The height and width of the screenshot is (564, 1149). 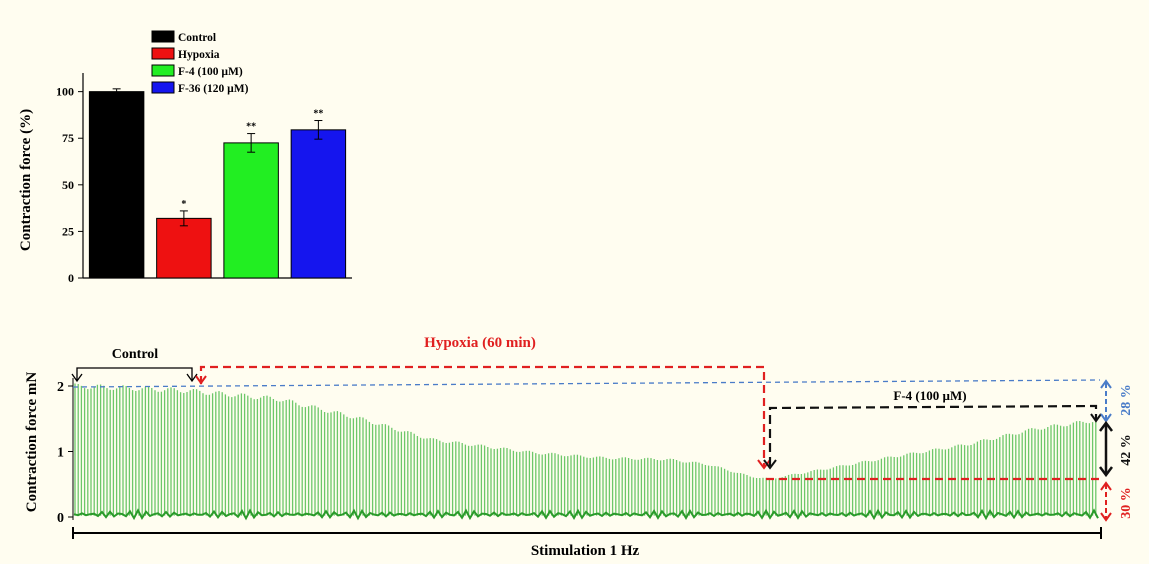 I want to click on legend-swatch-f4, so click(x=163, y=70).